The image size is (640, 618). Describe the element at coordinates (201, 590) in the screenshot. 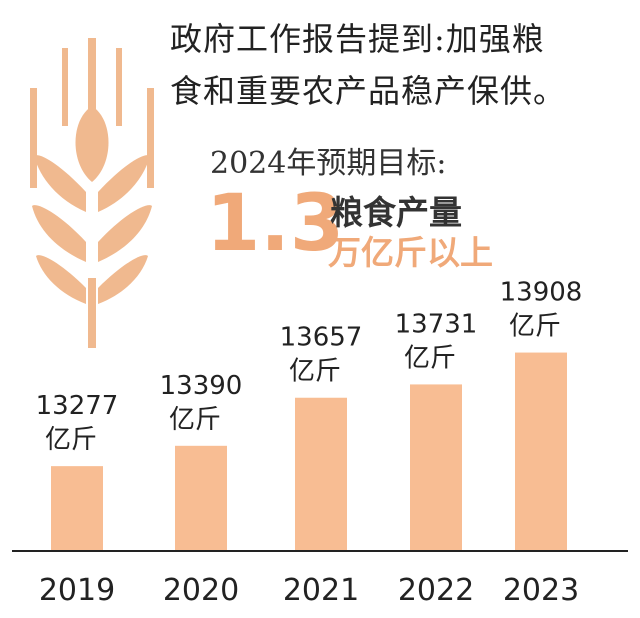

I see `category-label-2020: 2020` at that location.